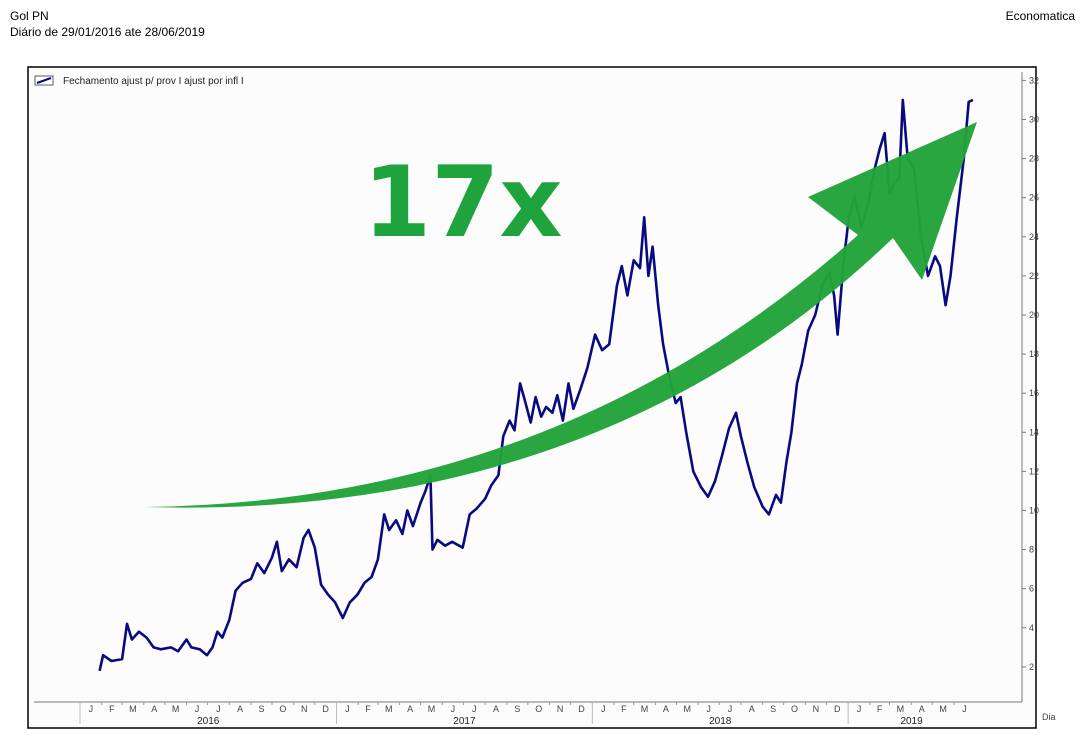 The height and width of the screenshot is (744, 1087). I want to click on y-tick-label: 22, so click(1034, 276).